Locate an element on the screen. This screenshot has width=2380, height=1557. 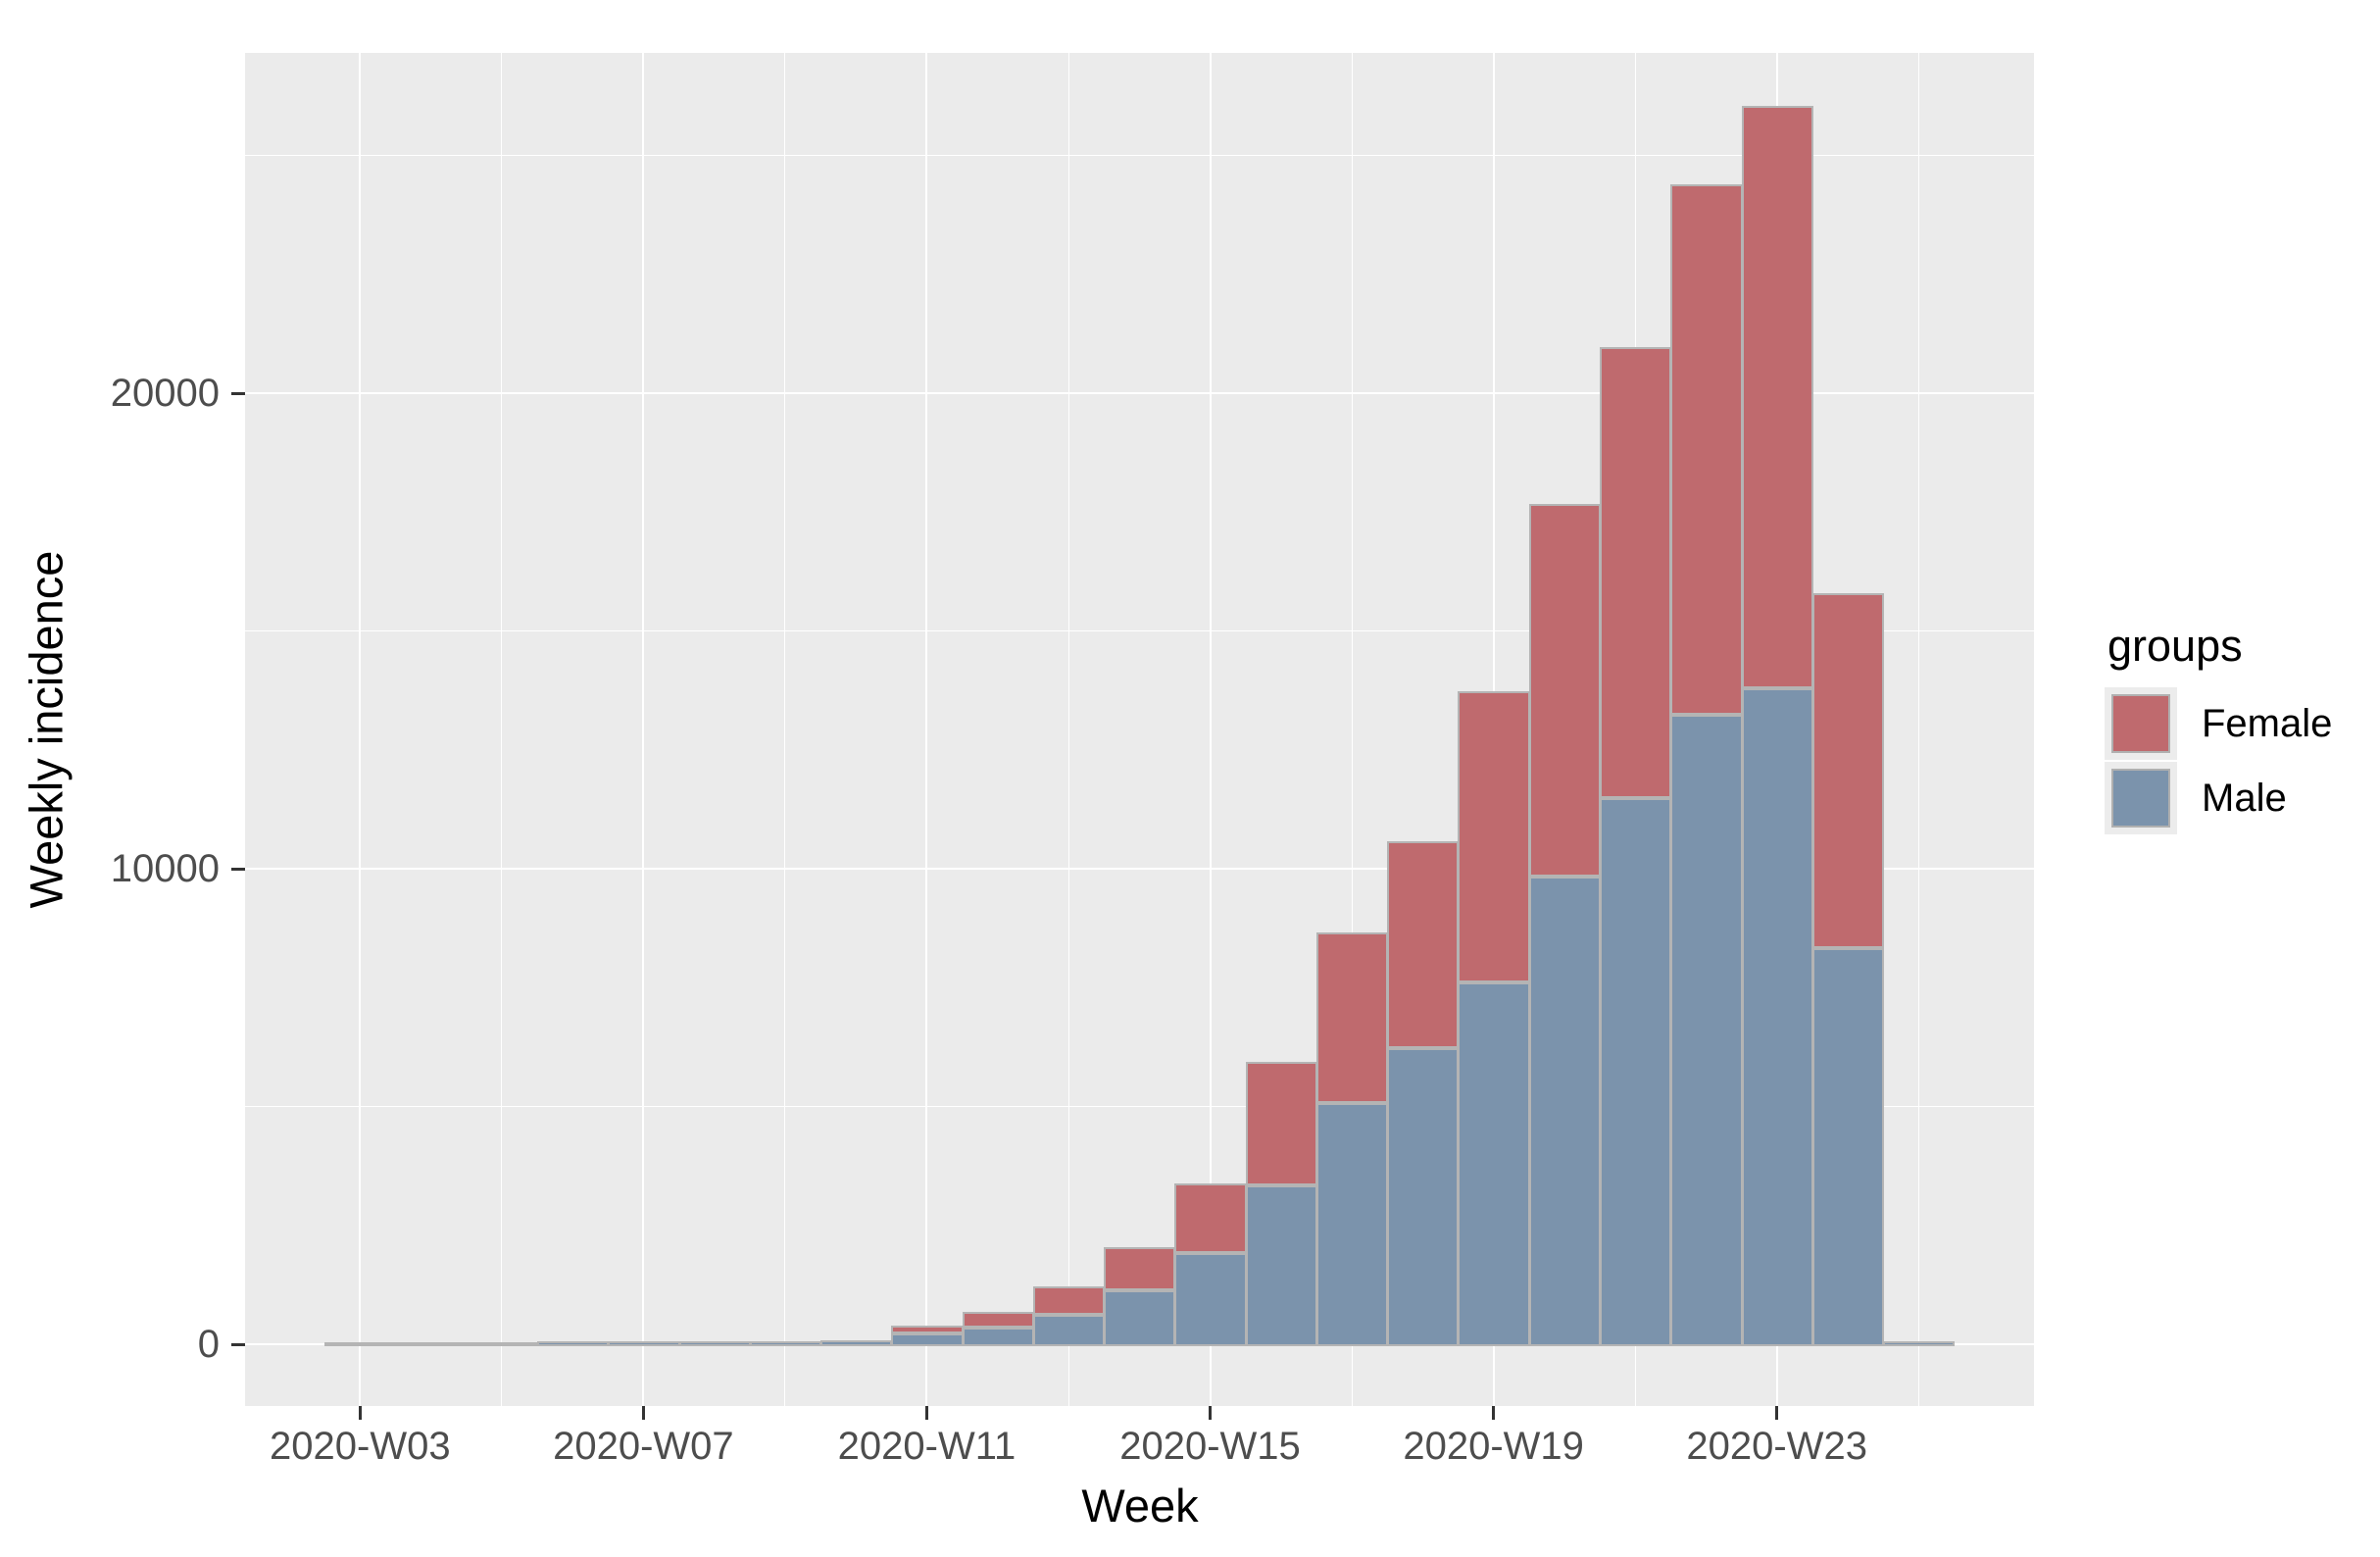
x-tick-label: 2020-W19 is located at coordinates (1493, 1446).